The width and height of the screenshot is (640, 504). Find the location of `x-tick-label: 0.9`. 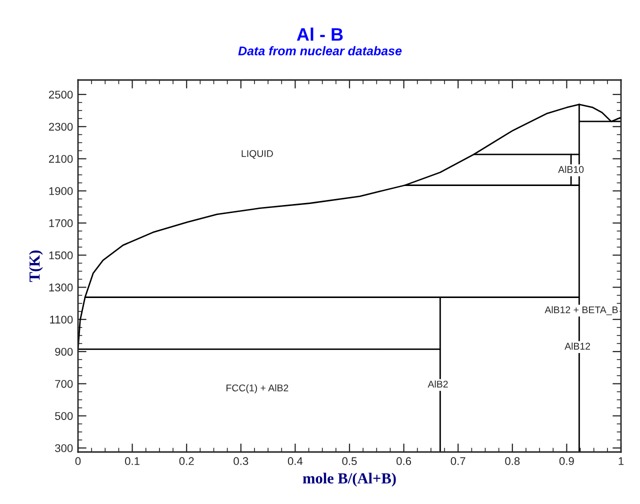

x-tick-label: 0.9 is located at coordinates (566, 461).